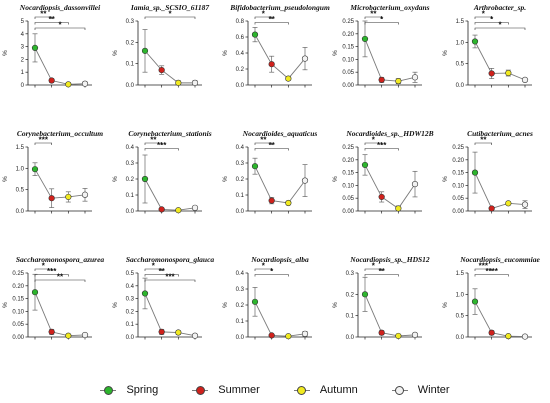 The image size is (550, 403). Describe the element at coordinates (491, 271) in the screenshot. I see `significance-label: ****` at that location.